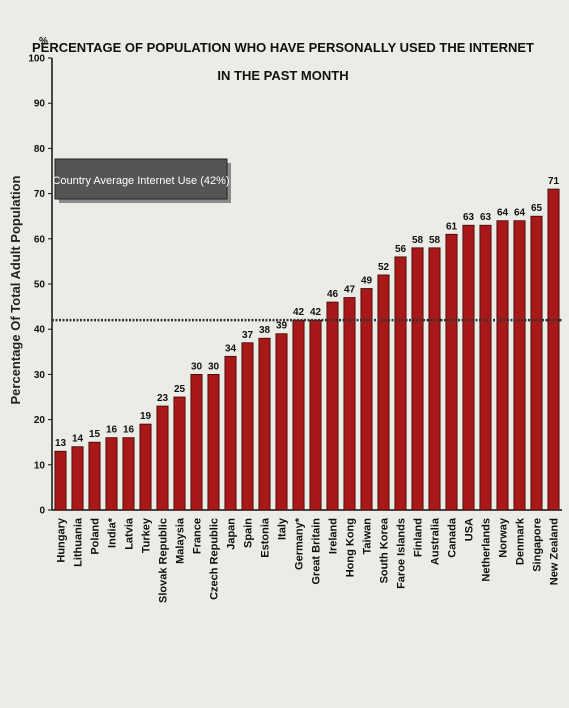 Image resolution: width=569 pixels, height=708 pixels. Describe the element at coordinates (368, 536) in the screenshot. I see `category-label: Taiwan` at that location.